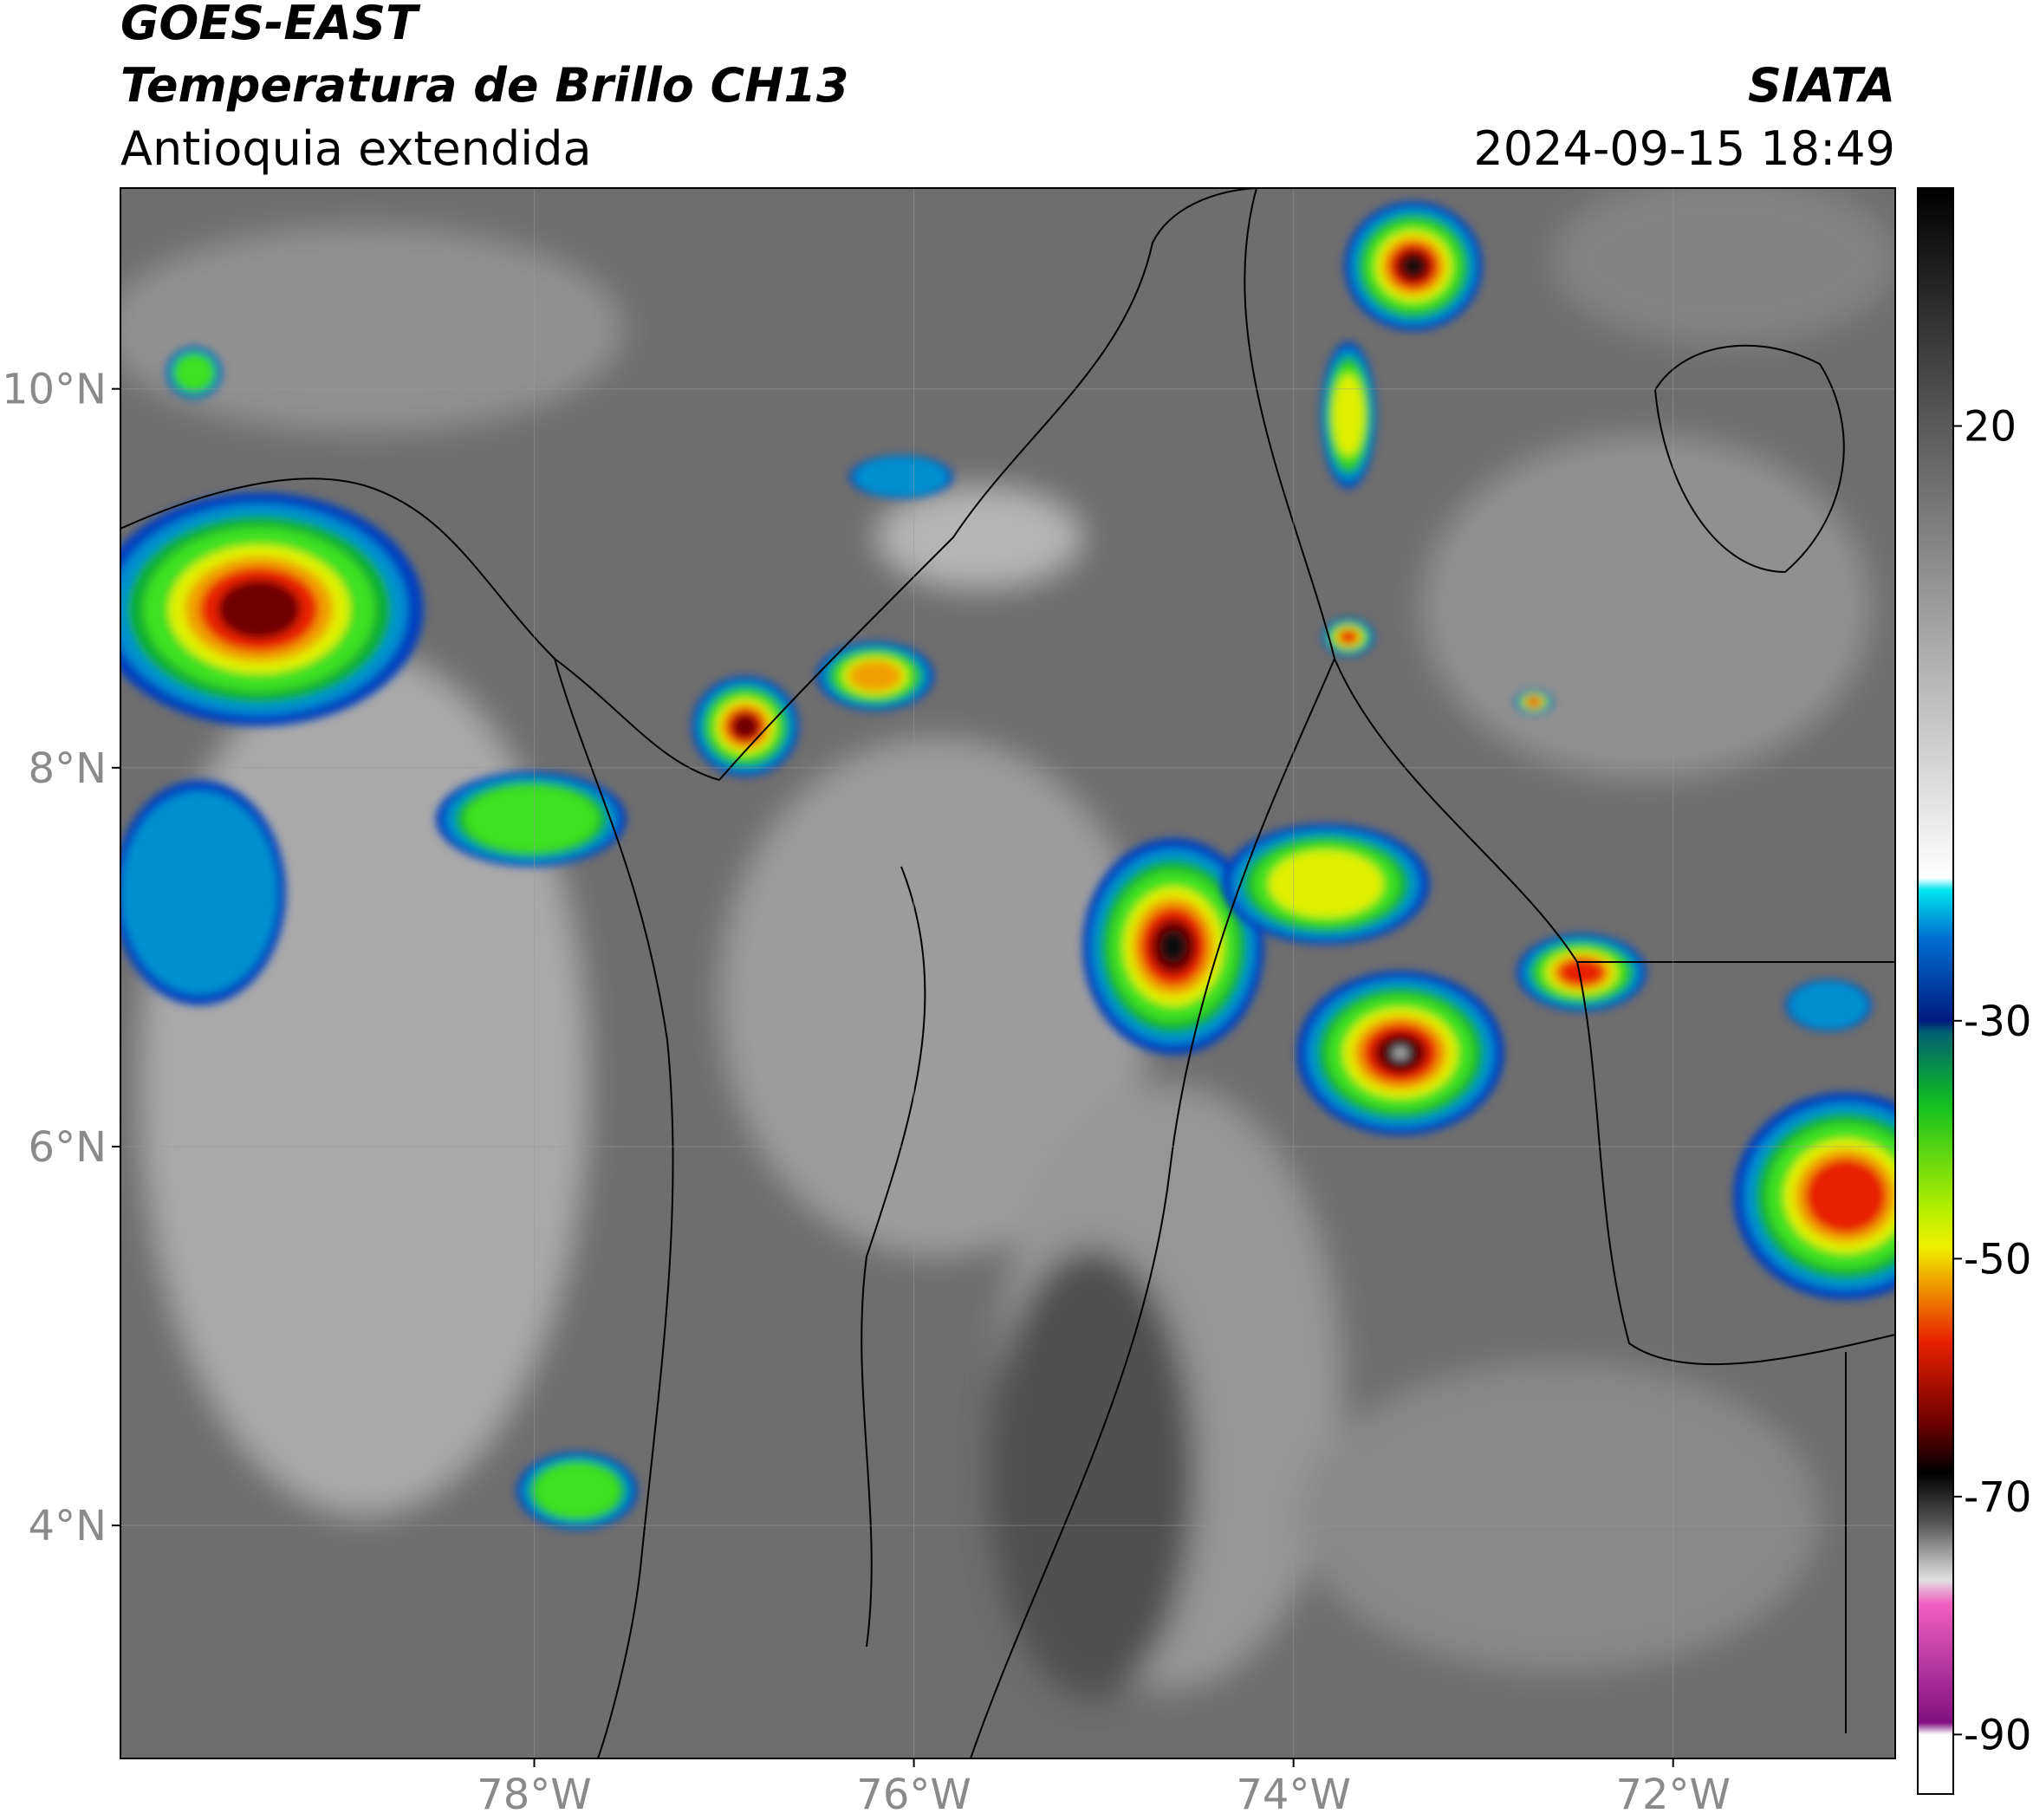 Image resolution: width=2033 pixels, height=1820 pixels. I want to click on colorbar-tick-label: -50, so click(1997, 1259).